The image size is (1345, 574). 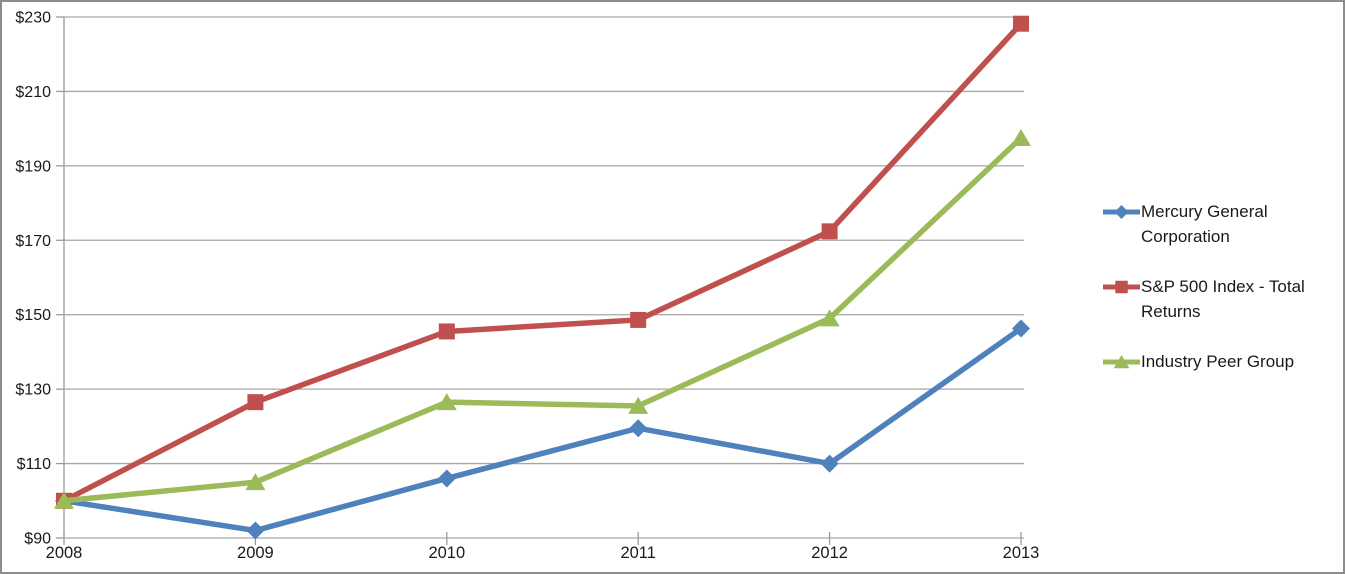 I want to click on legend-square-glyph, so click(x=1121, y=287).